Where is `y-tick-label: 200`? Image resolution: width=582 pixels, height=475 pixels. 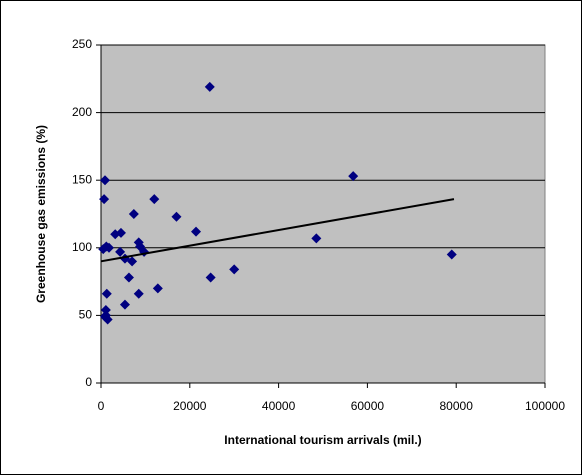
y-tick-label: 200 is located at coordinates (82, 112).